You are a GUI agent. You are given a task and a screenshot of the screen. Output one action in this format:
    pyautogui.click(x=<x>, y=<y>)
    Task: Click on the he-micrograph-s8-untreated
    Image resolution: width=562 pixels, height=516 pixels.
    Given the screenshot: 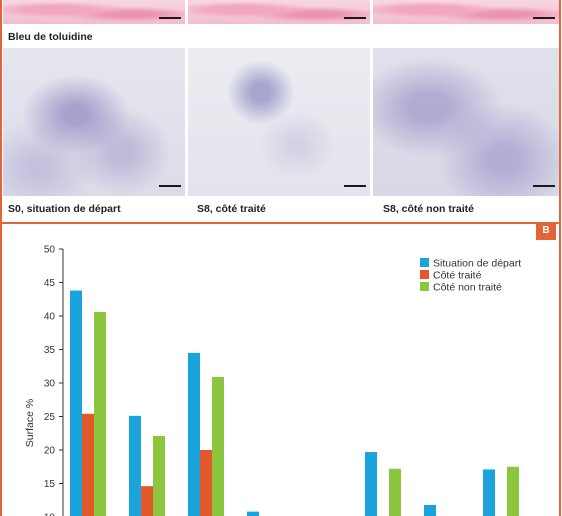 What is the action you would take?
    pyautogui.click(x=466, y=12)
    